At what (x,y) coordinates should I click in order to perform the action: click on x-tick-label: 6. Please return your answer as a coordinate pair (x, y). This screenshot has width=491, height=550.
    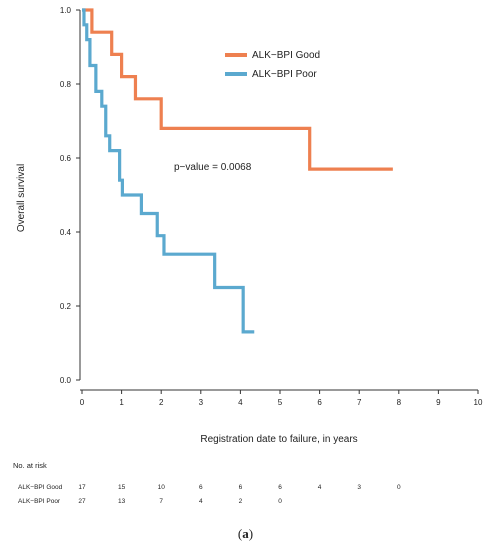
    Looking at the image, I should click on (319, 402).